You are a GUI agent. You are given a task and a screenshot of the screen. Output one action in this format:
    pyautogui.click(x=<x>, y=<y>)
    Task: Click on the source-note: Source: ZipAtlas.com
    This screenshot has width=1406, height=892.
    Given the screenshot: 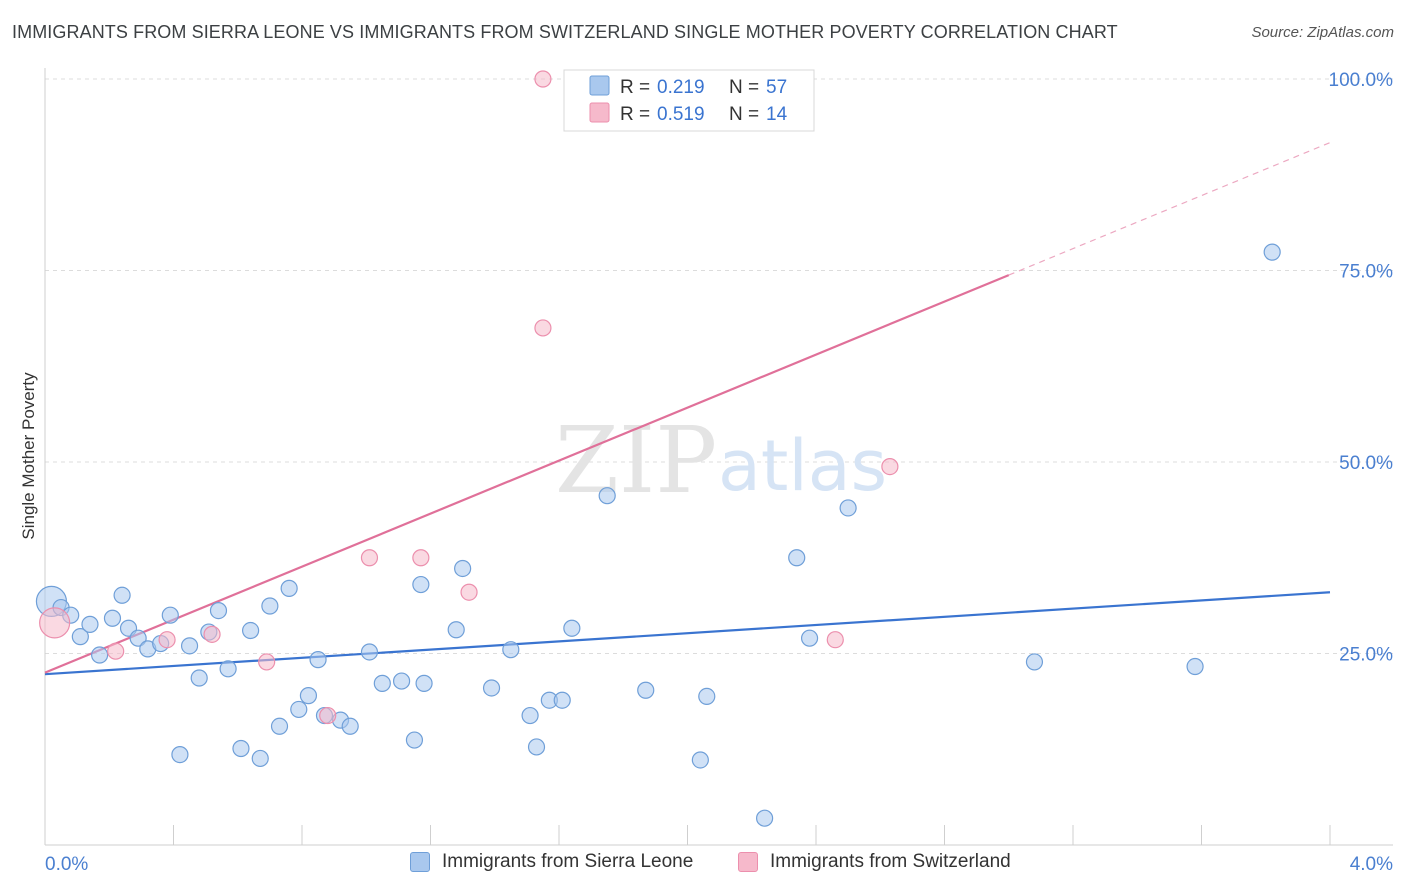 What is the action you would take?
    pyautogui.click(x=1322, y=32)
    